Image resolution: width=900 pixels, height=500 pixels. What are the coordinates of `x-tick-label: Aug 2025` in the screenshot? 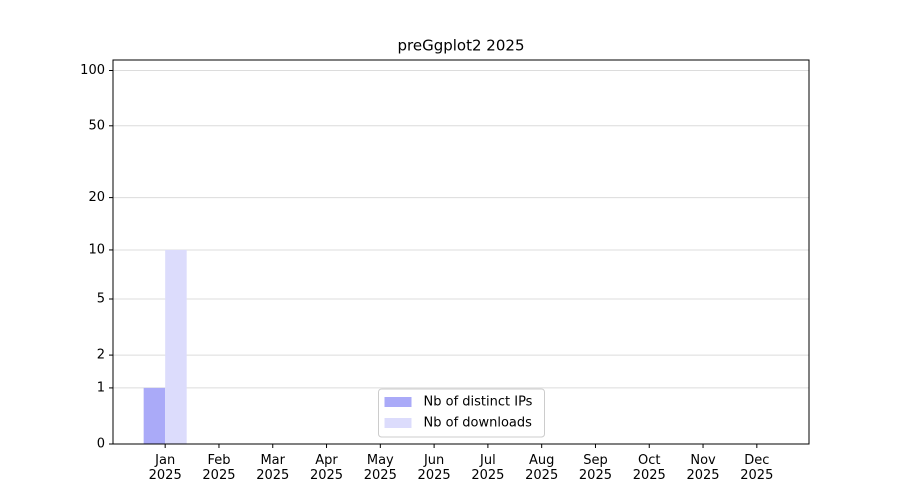 It's located at (542, 468).